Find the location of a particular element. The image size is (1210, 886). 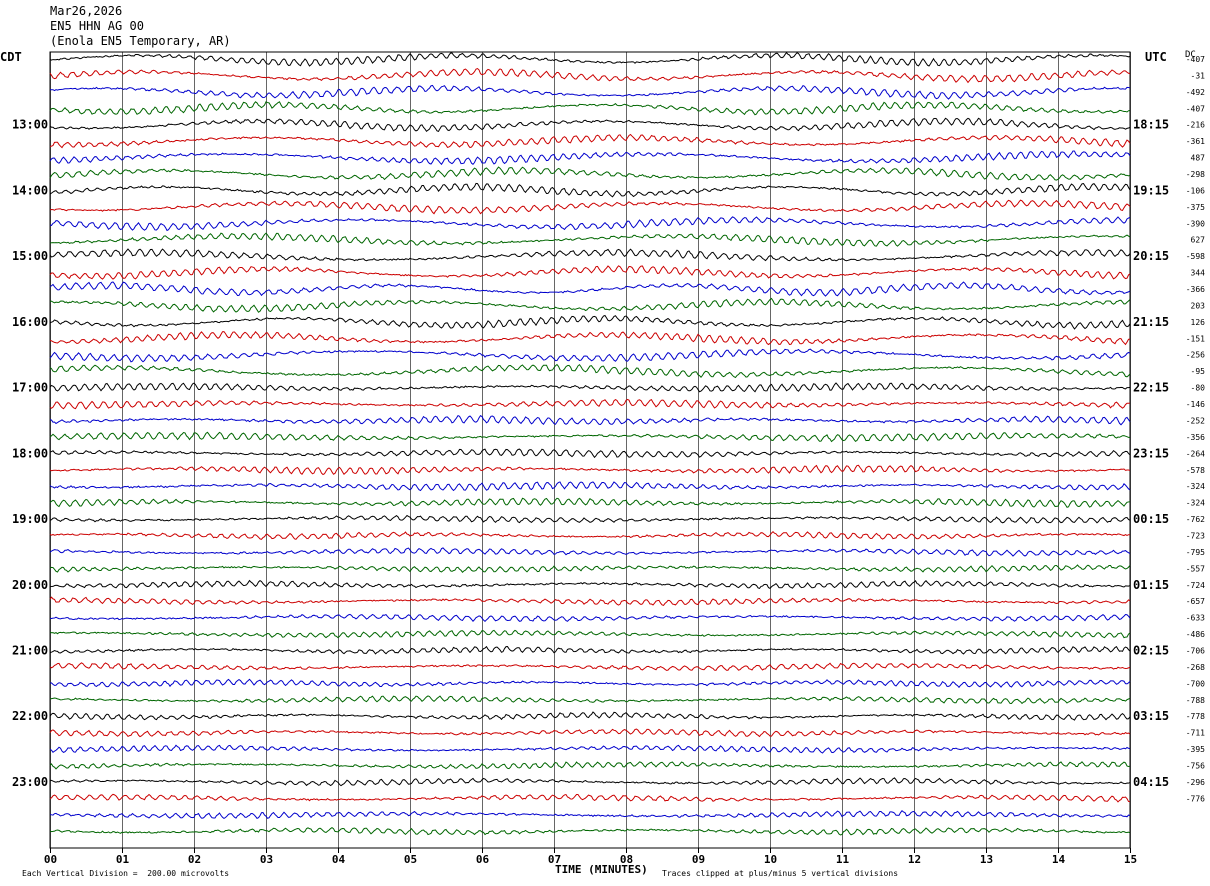

header-date: Mar26,2026 is located at coordinates (86, 11).